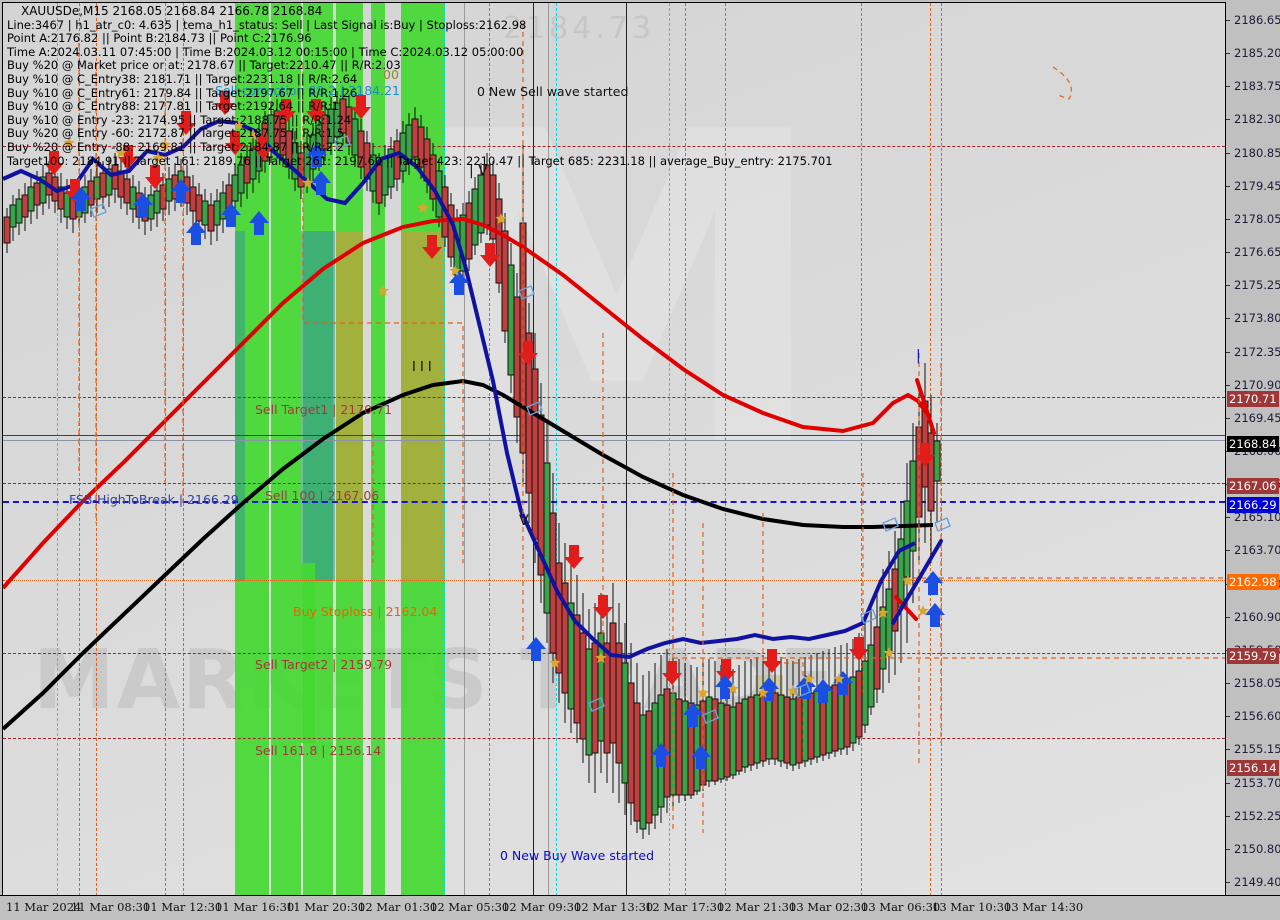 This screenshot has height=920, width=1280. What do you see at coordinates (1253, 486) in the screenshot?
I see `price-badge-level-2167-06: 2167.06` at bounding box center [1253, 486].